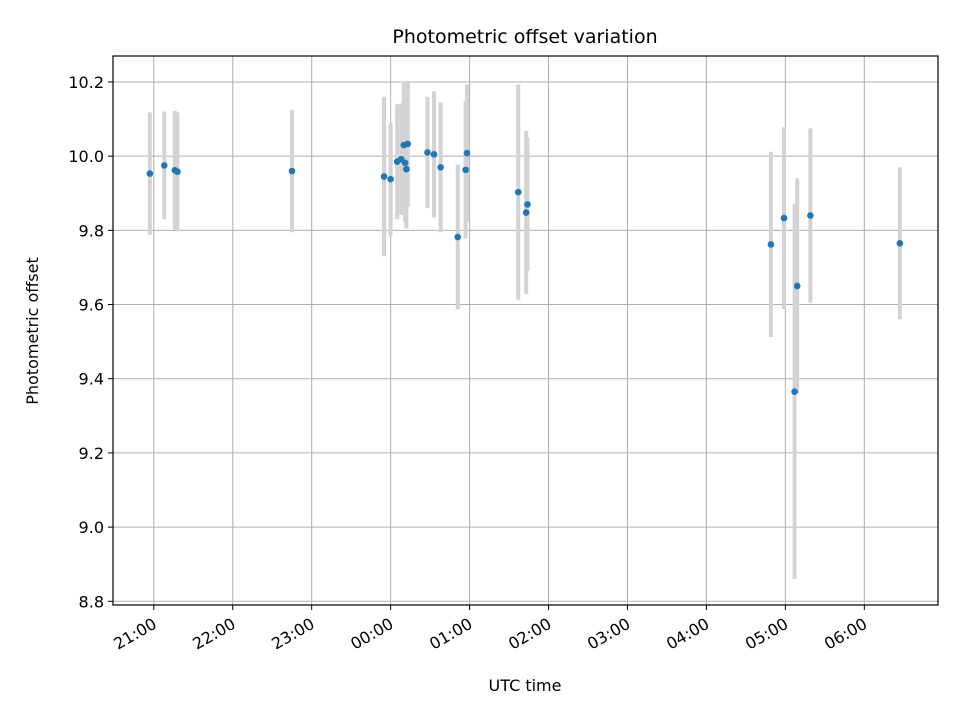  Describe the element at coordinates (91, 230) in the screenshot. I see `y-tick-label: 9.8` at that location.